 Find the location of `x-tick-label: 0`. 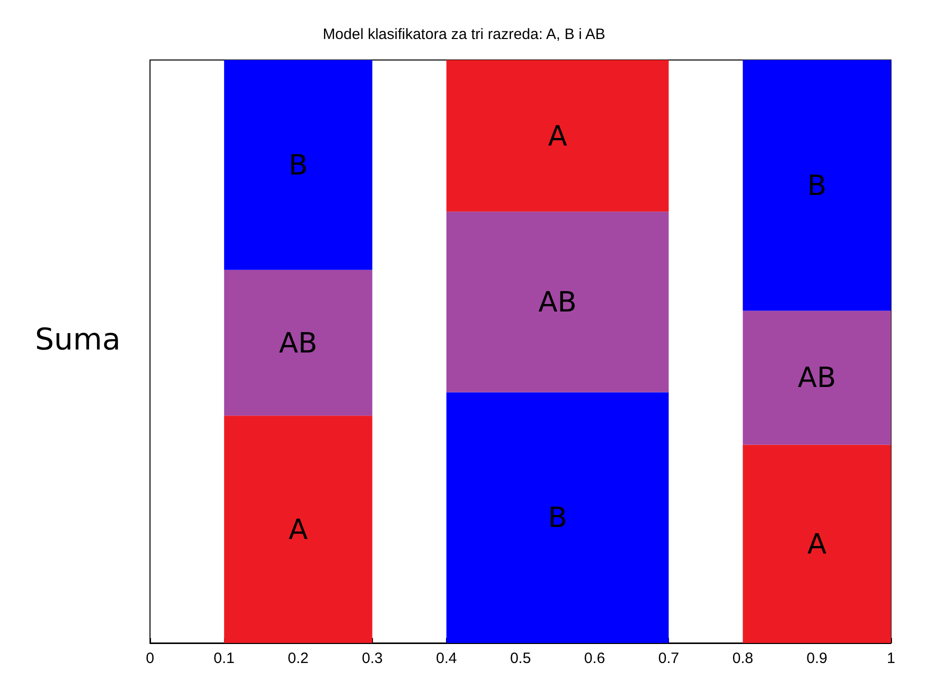

x-tick-label: 0 is located at coordinates (150, 658).